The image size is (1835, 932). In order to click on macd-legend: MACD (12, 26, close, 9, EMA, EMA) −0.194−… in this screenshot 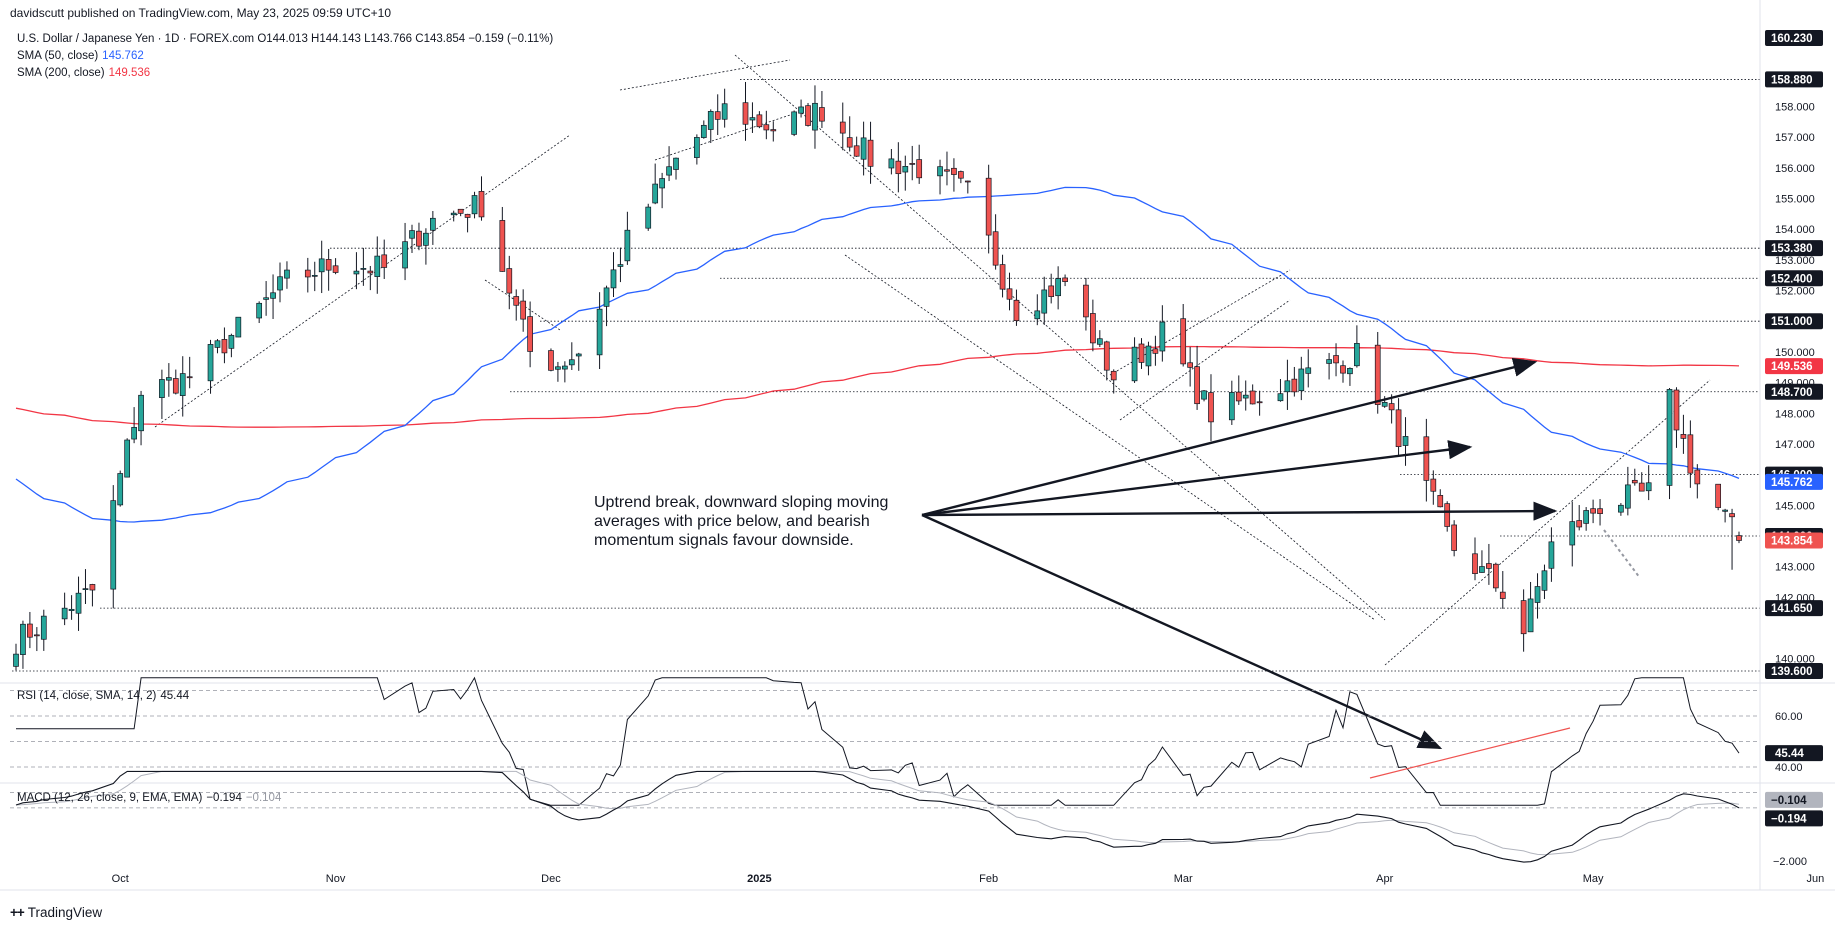, I will do `click(149, 798)`.